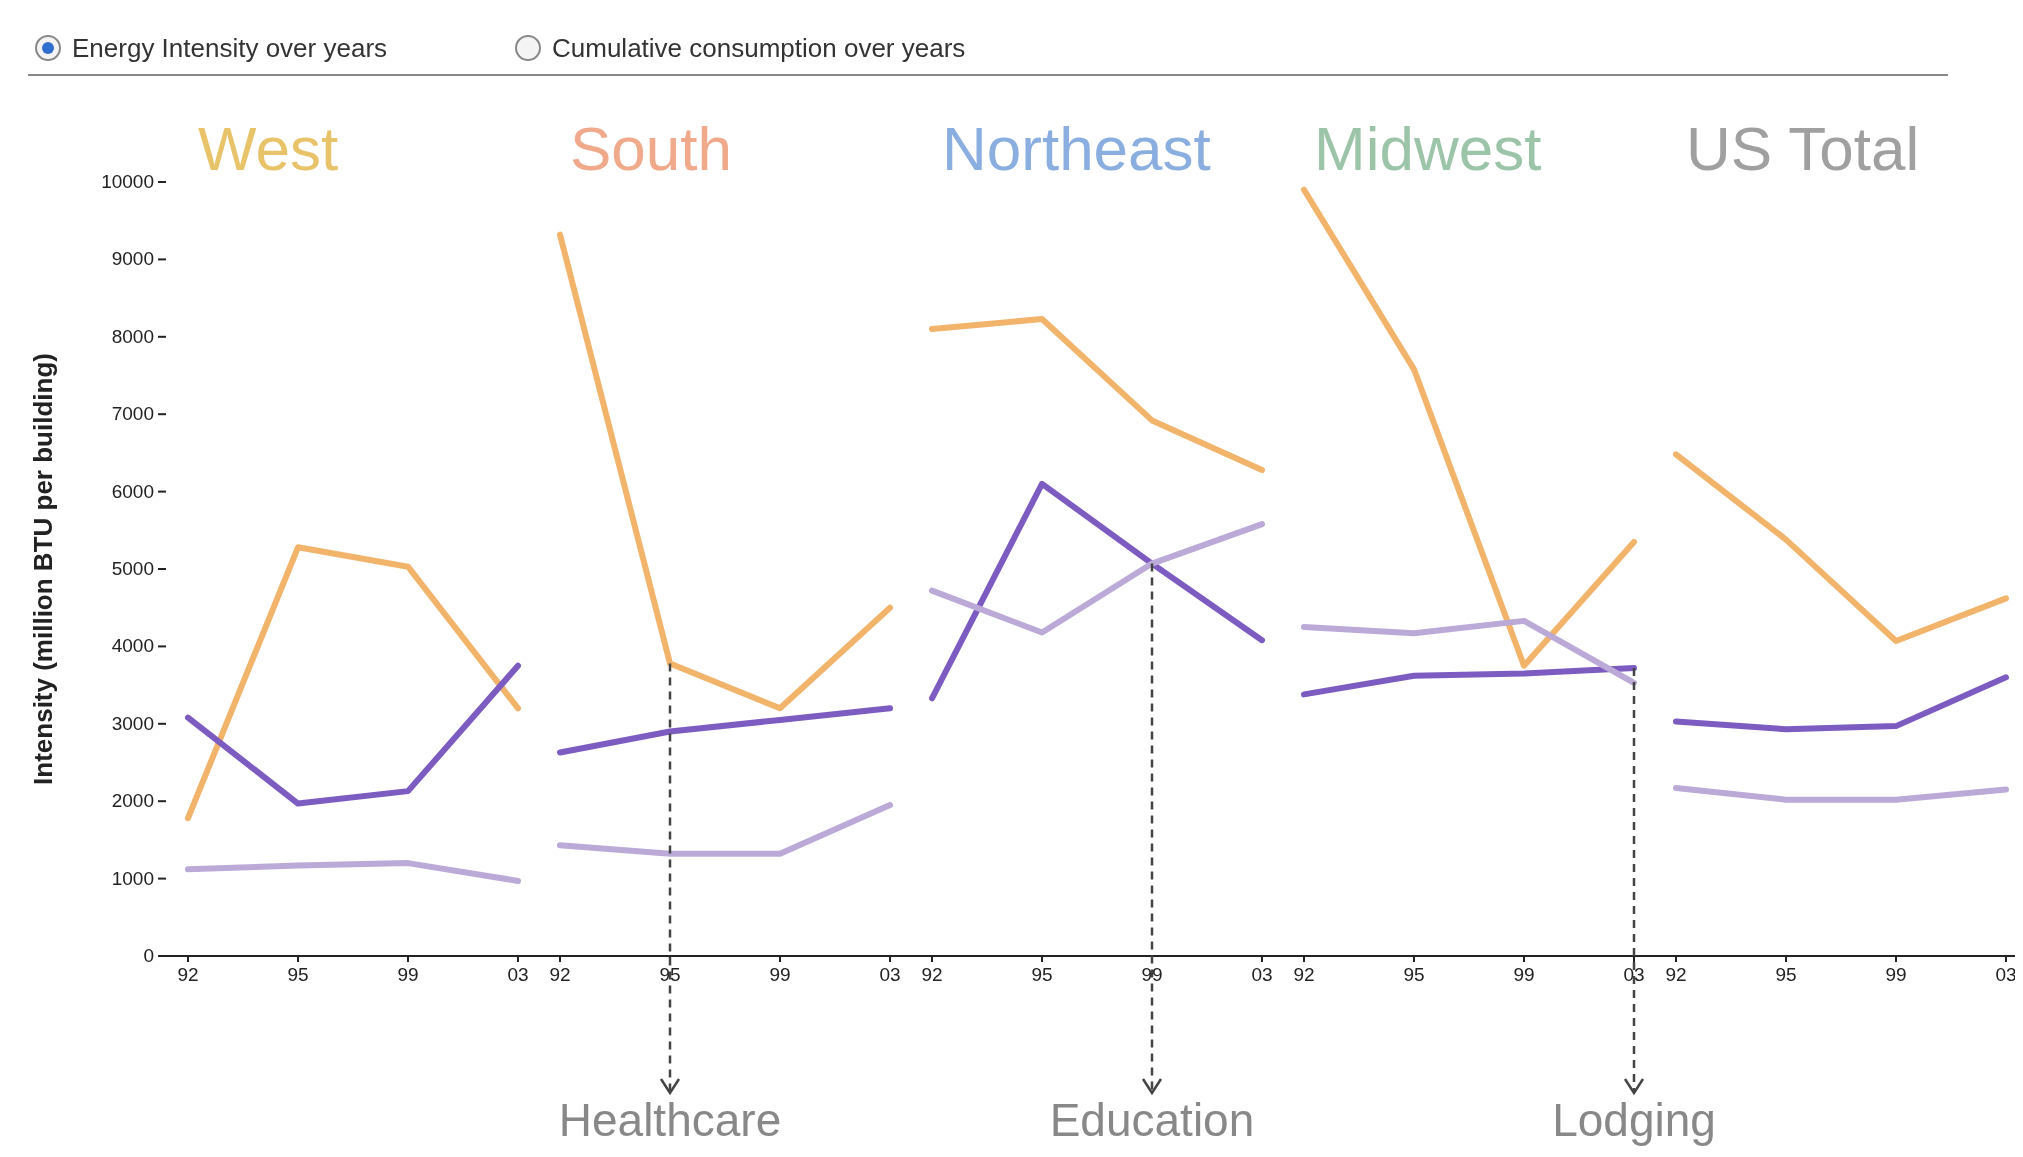 This screenshot has width=2023, height=1157. What do you see at coordinates (1076, 148) in the screenshot?
I see `chart-title: Northeast` at bounding box center [1076, 148].